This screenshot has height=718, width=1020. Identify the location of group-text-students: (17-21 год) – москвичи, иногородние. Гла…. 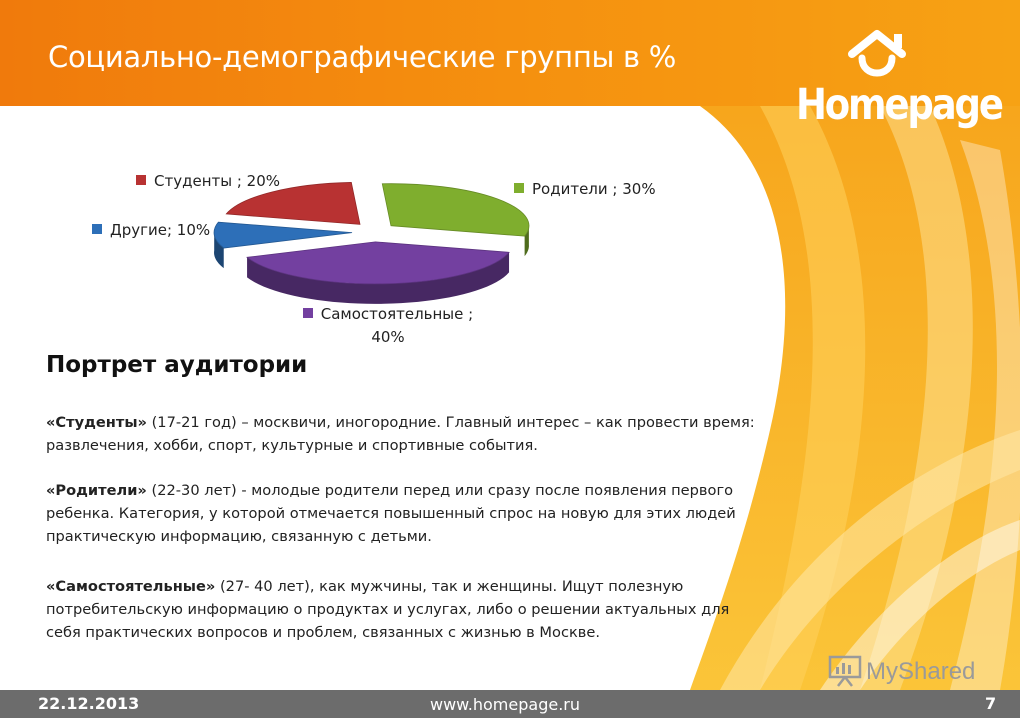
(400, 434).